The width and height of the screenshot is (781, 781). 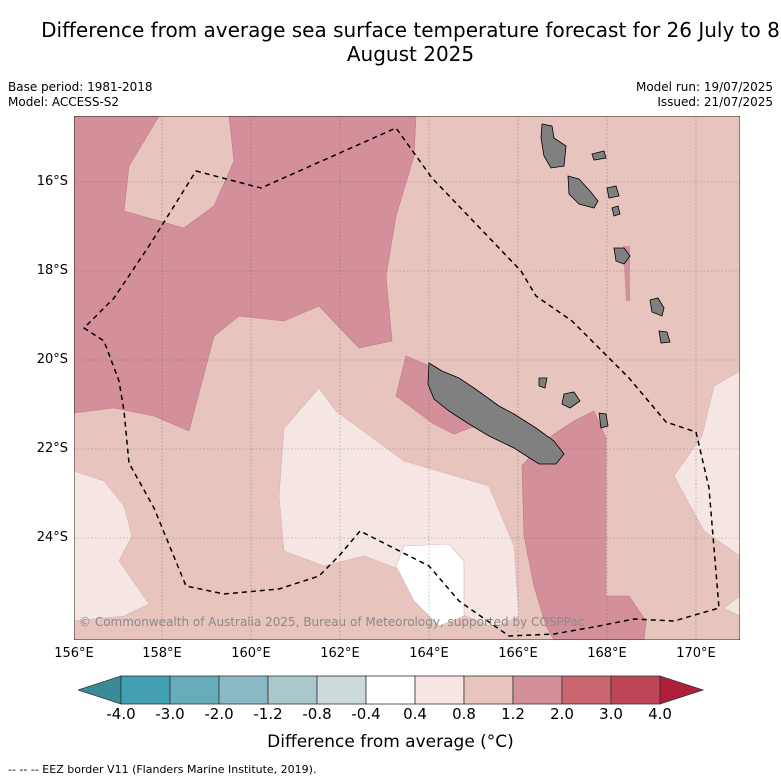 What do you see at coordinates (340, 653) in the screenshot?
I see `lon-label-162e: 162°E` at bounding box center [340, 653].